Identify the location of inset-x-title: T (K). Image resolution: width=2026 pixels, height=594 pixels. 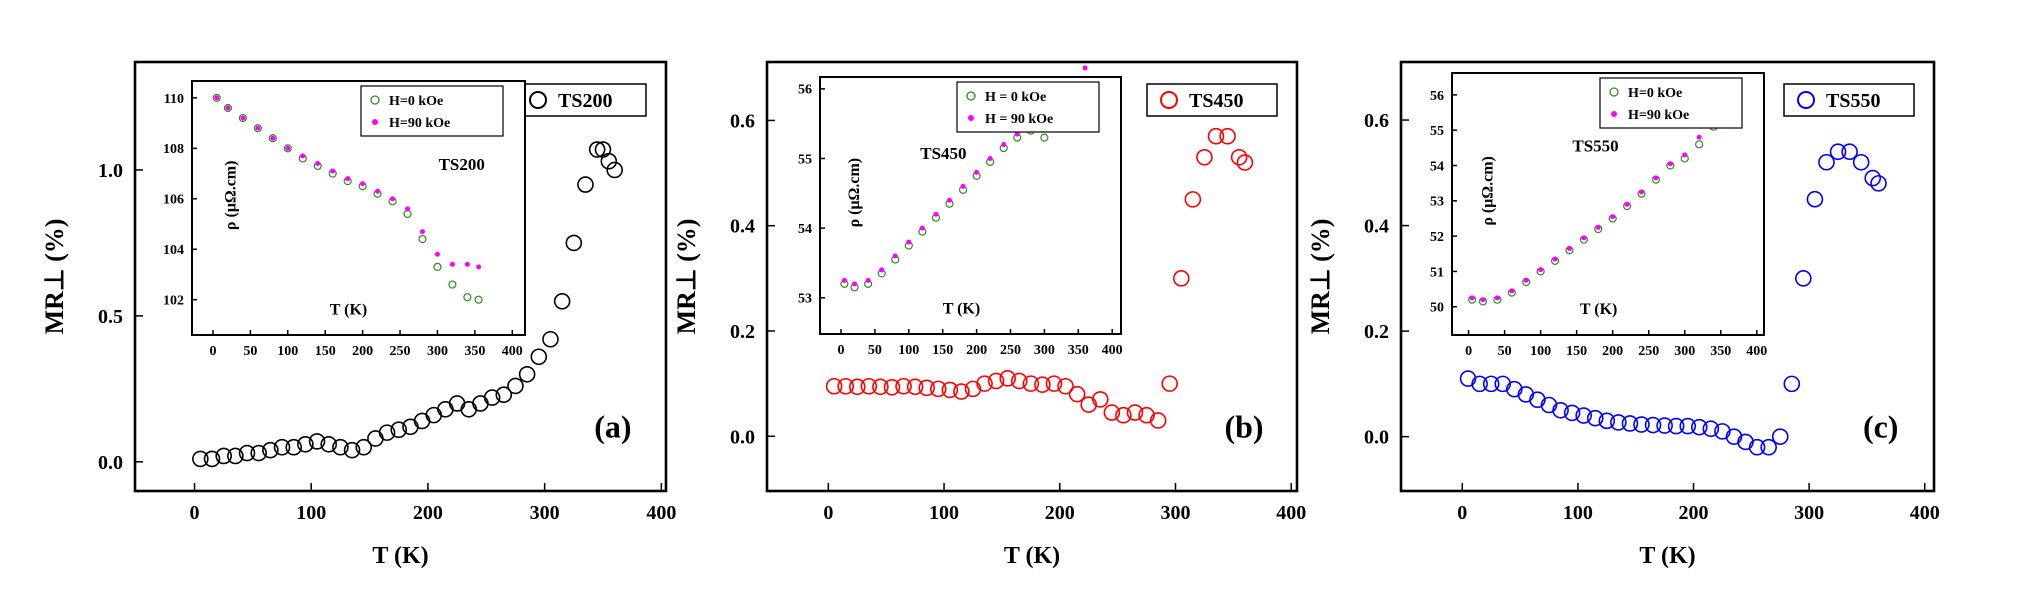
(1598, 309).